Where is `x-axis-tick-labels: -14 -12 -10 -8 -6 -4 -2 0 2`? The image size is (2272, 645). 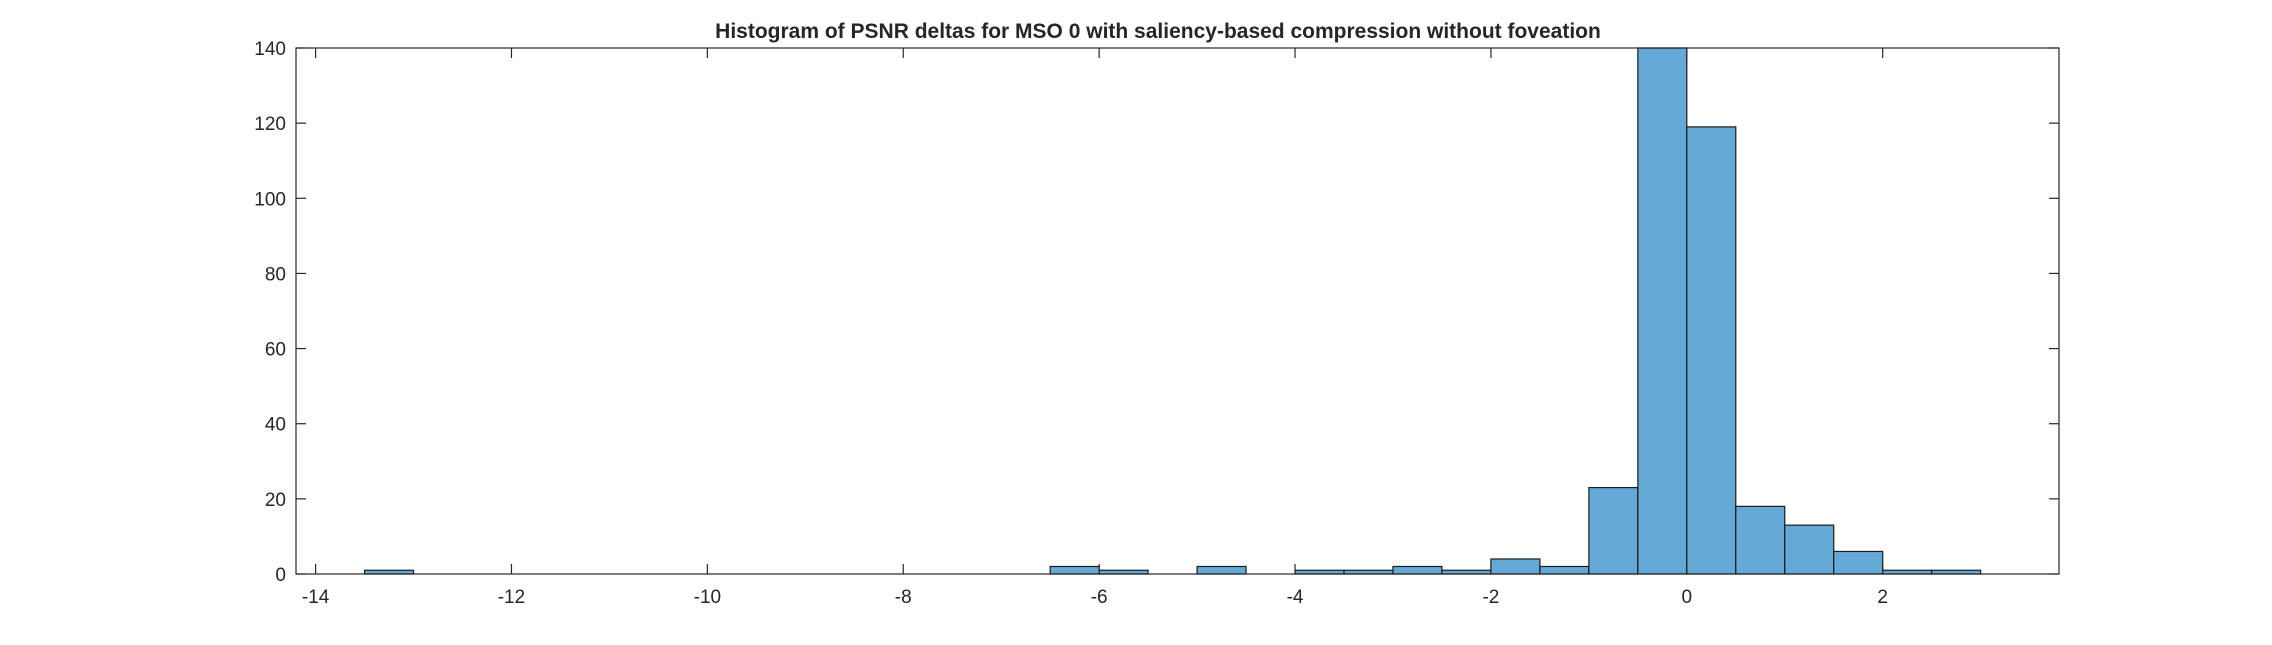 x-axis-tick-labels: -14 -12 -10 -8 -6 -4 -2 0 2 is located at coordinates (1095, 597).